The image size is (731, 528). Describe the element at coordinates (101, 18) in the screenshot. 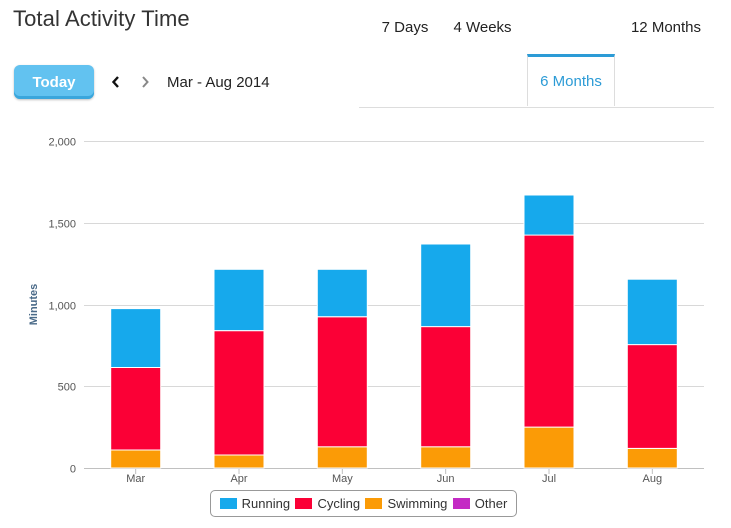

I see `page-title: Total Activity Time` at that location.